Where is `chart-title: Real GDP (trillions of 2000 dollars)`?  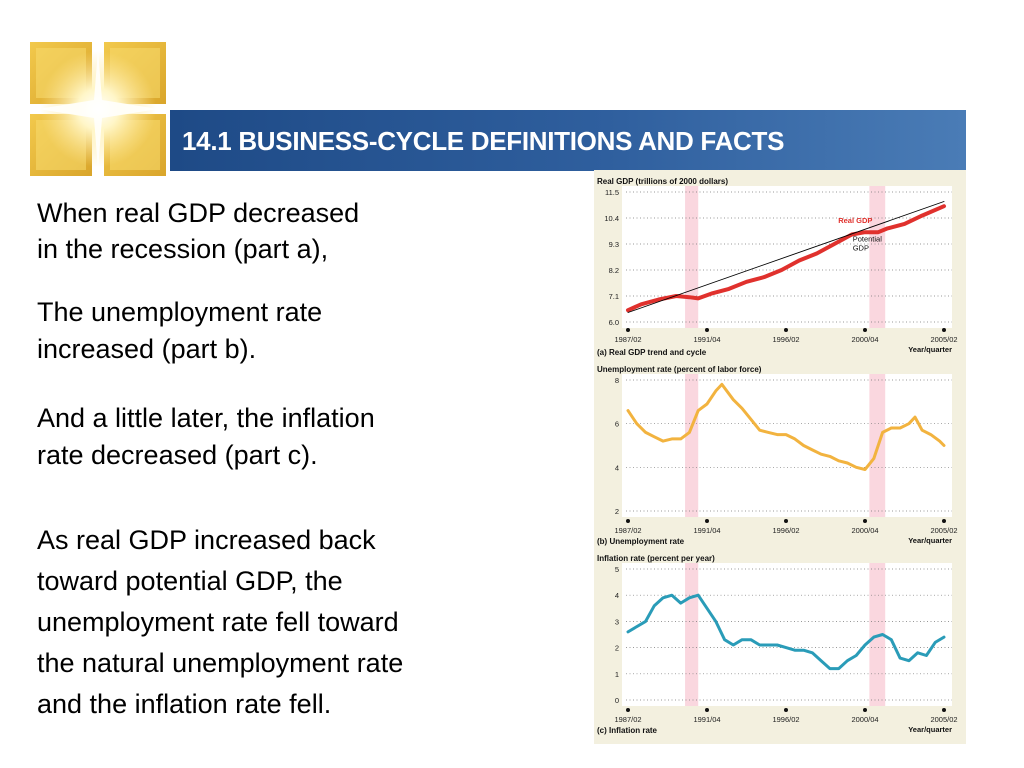 chart-title: Real GDP (trillions of 2000 dollars) is located at coordinates (662, 181).